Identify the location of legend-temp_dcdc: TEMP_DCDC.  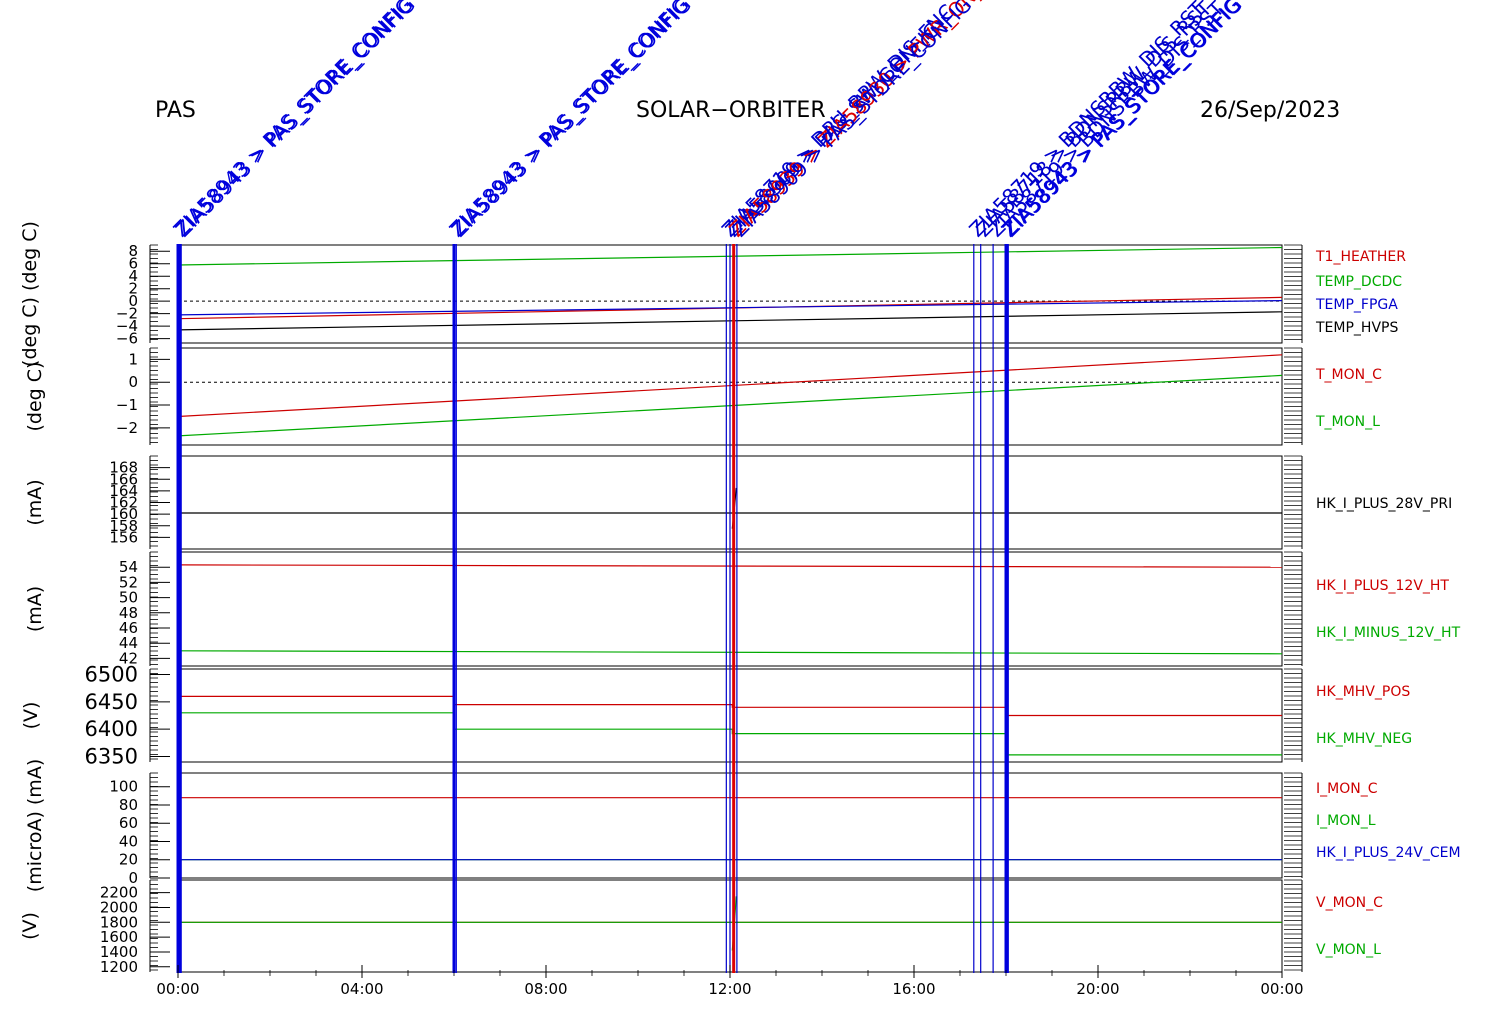
(1358, 282).